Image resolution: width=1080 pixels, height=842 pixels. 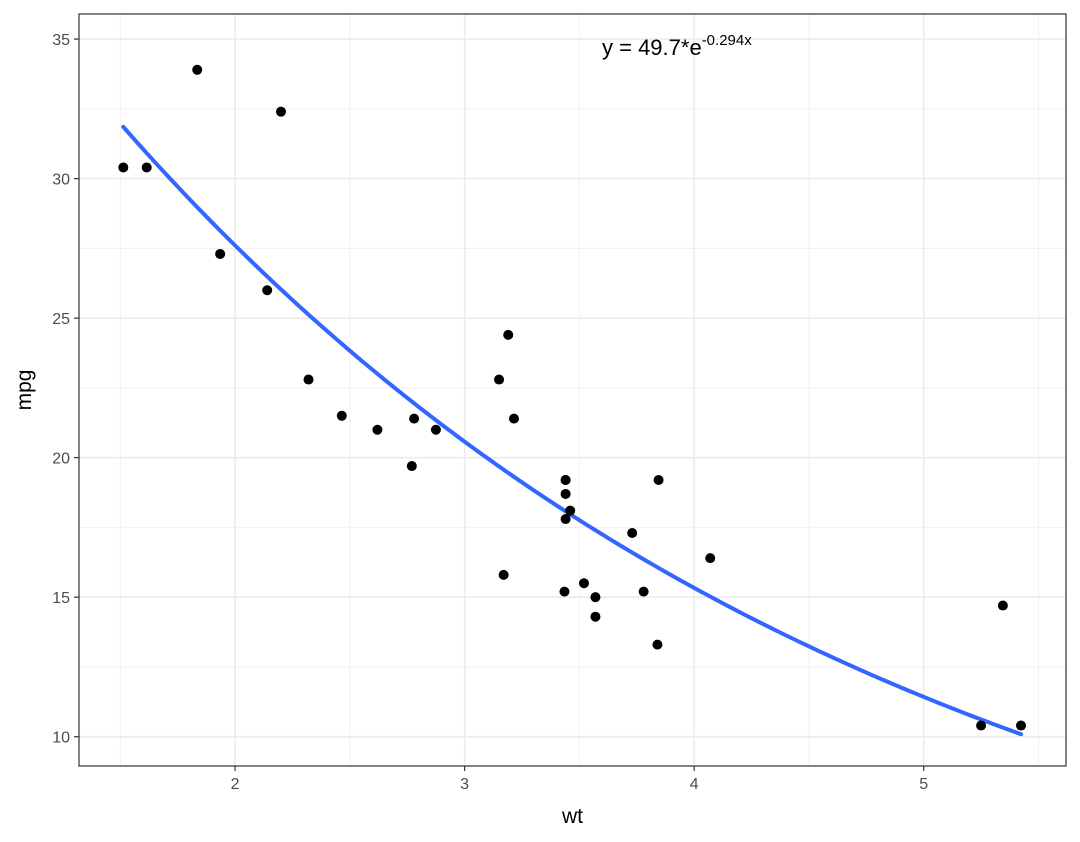 I want to click on fit-equation-label: y = 49.7*e-0.294x, so click(x=677, y=46).